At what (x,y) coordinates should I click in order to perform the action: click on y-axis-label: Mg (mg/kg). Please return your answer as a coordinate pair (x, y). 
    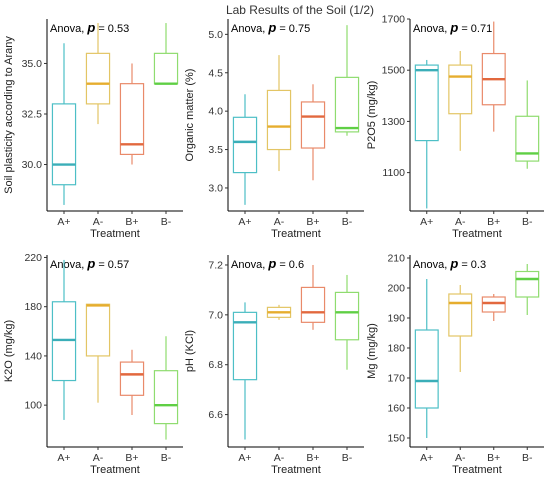
    Looking at the image, I should click on (372, 351).